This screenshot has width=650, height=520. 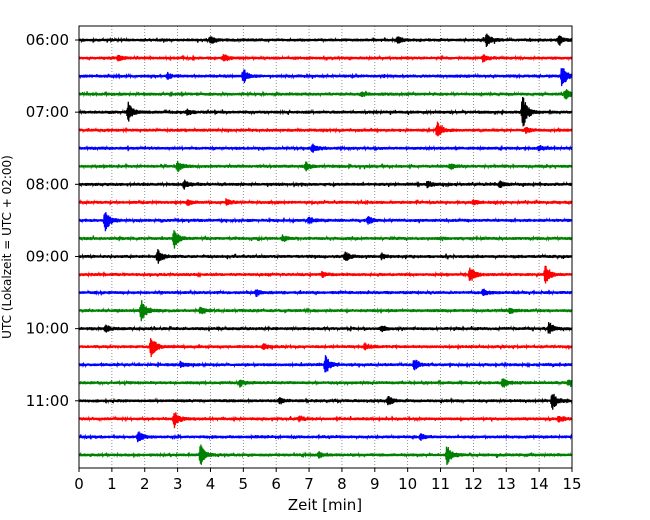 What do you see at coordinates (47, 184) in the screenshot?
I see `y-tick-label: 08:00` at bounding box center [47, 184].